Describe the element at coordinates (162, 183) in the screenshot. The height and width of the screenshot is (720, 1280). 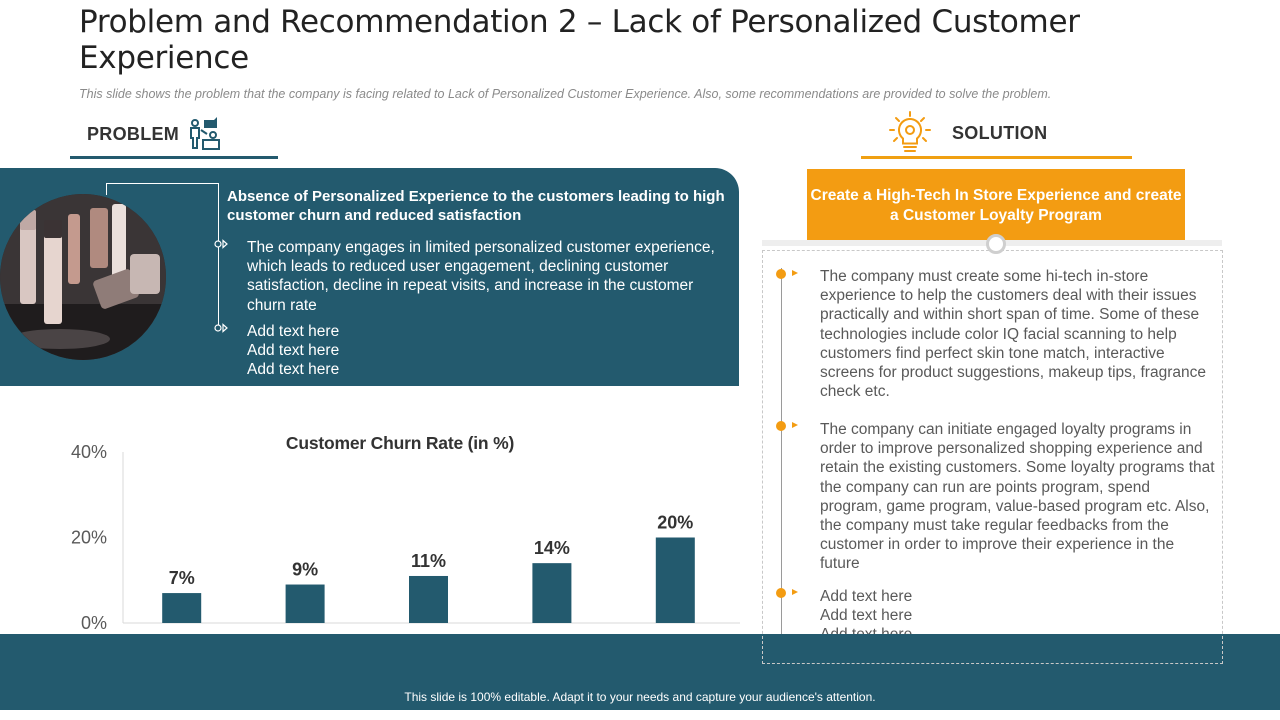
I see `connector-line-top` at that location.